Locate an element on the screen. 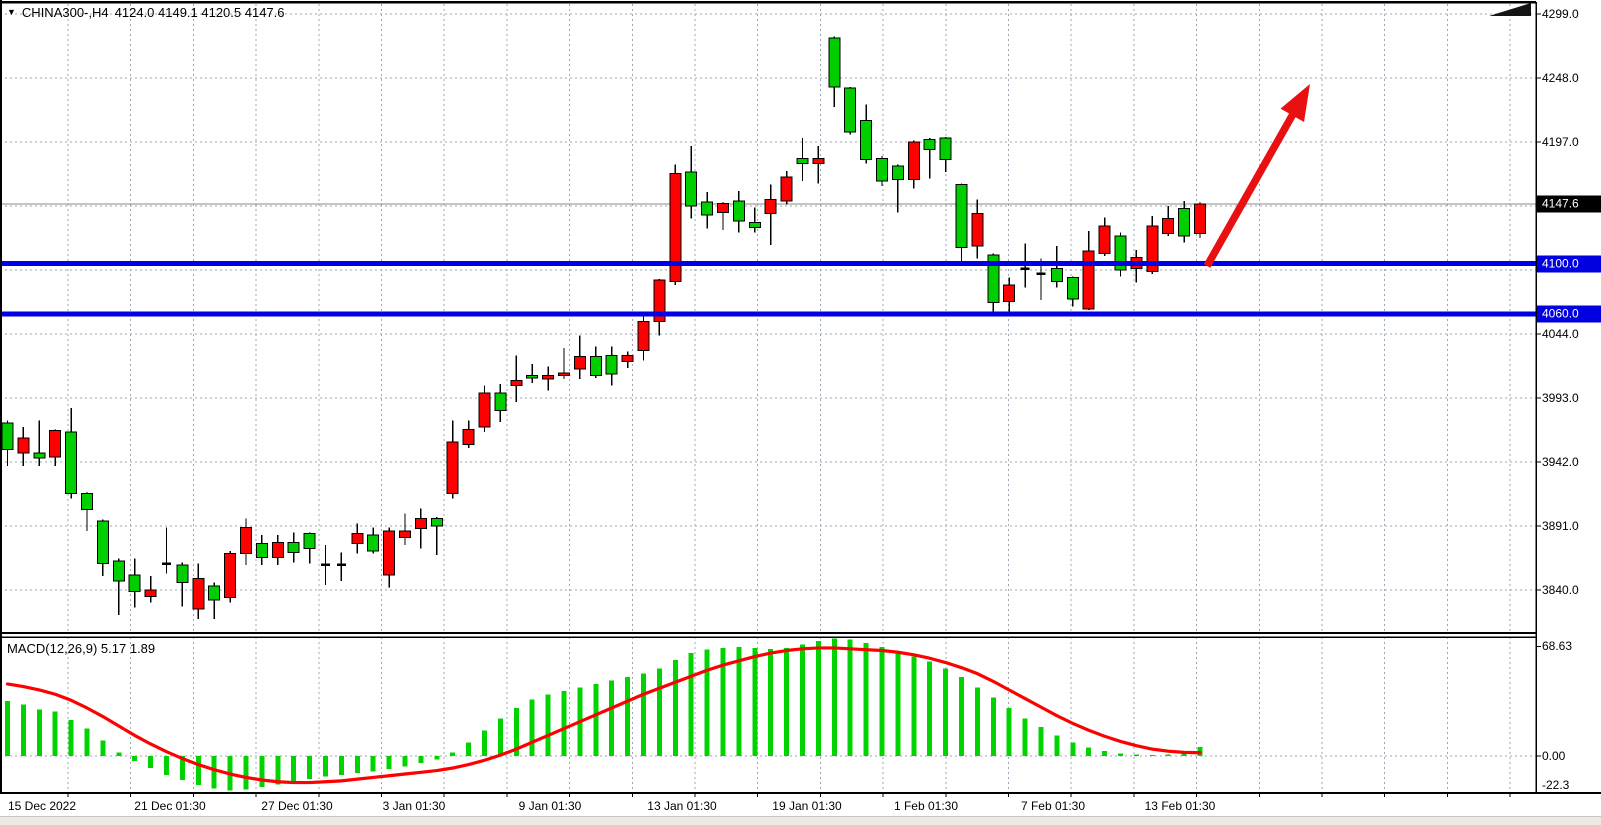 The height and width of the screenshot is (825, 1601). price-axis-label: 3891.0 is located at coordinates (1560, 526).